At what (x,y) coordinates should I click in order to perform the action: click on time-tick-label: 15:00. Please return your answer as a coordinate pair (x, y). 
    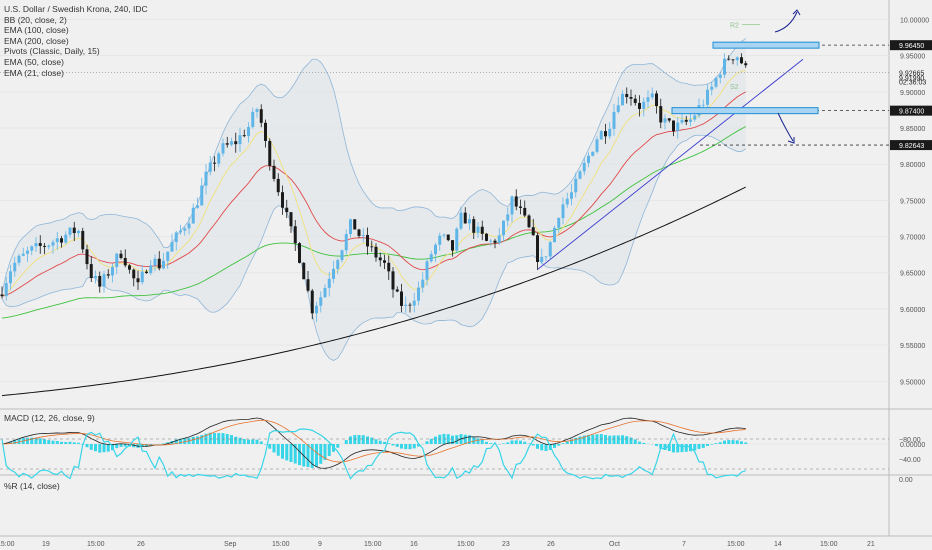
    Looking at the image, I should click on (736, 544).